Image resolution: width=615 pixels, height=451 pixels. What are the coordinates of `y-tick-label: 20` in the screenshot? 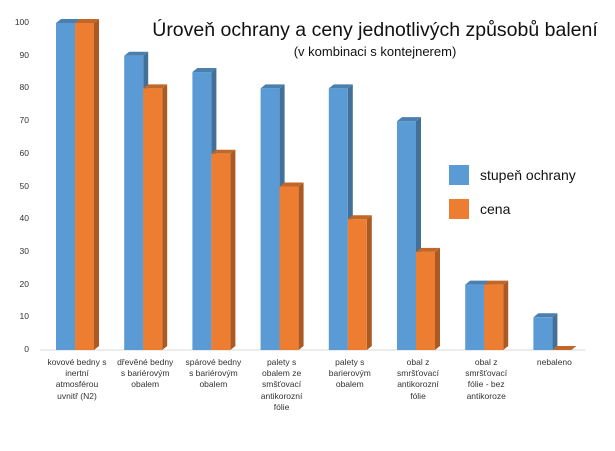 It's located at (24, 283).